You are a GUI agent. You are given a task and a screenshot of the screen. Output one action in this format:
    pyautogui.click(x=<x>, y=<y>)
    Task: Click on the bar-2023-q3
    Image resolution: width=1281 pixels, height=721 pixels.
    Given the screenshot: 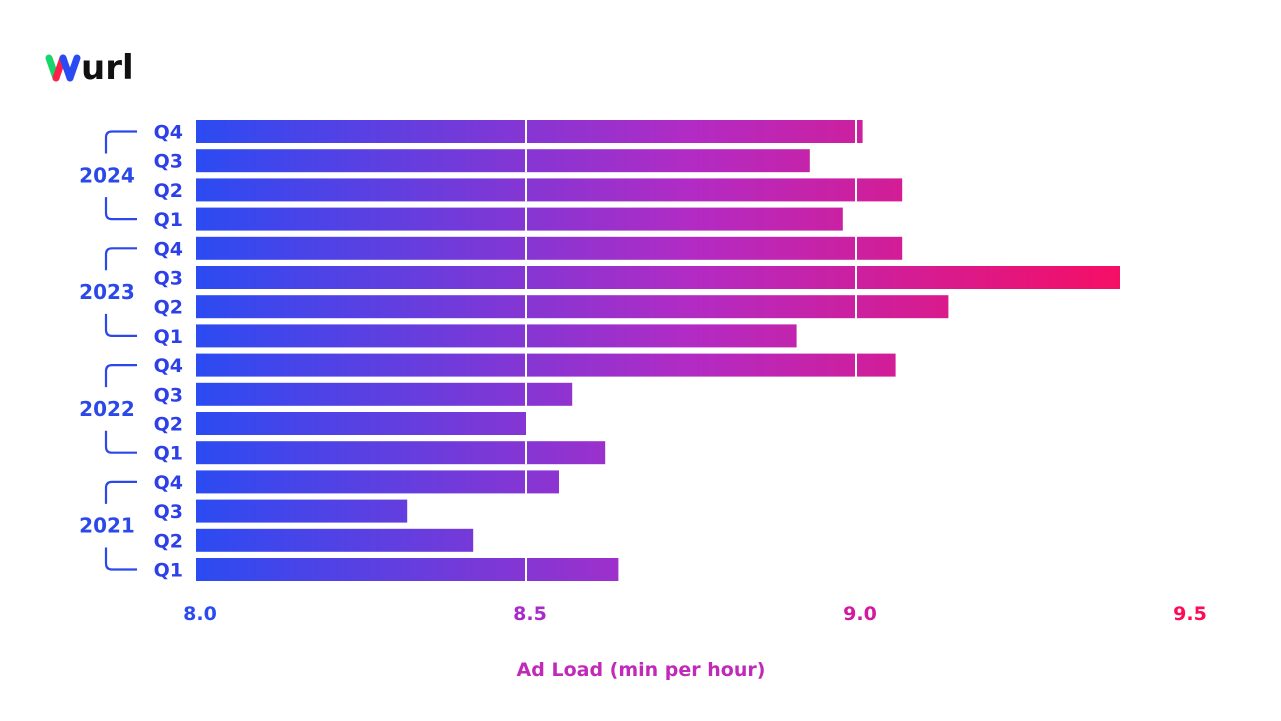 What is the action you would take?
    pyautogui.click(x=658, y=277)
    